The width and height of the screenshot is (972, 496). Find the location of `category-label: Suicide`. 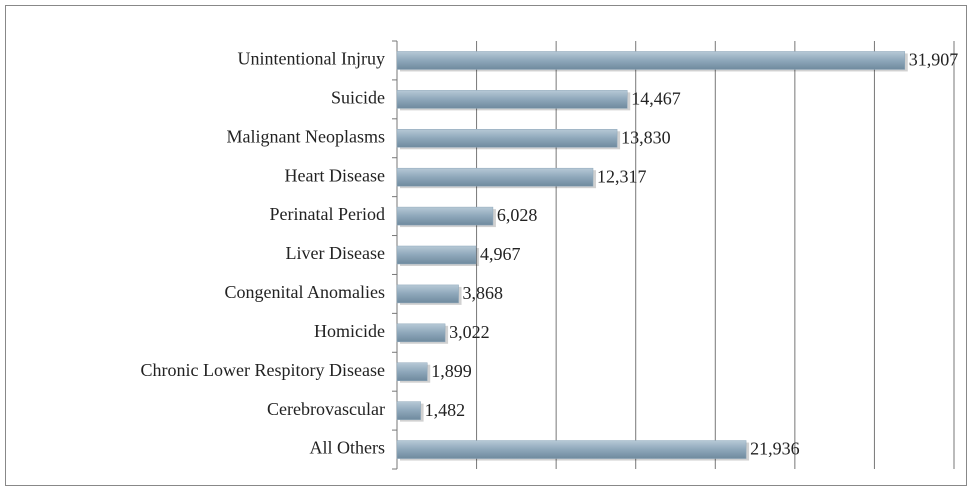

category-label: Suicide is located at coordinates (358, 97).